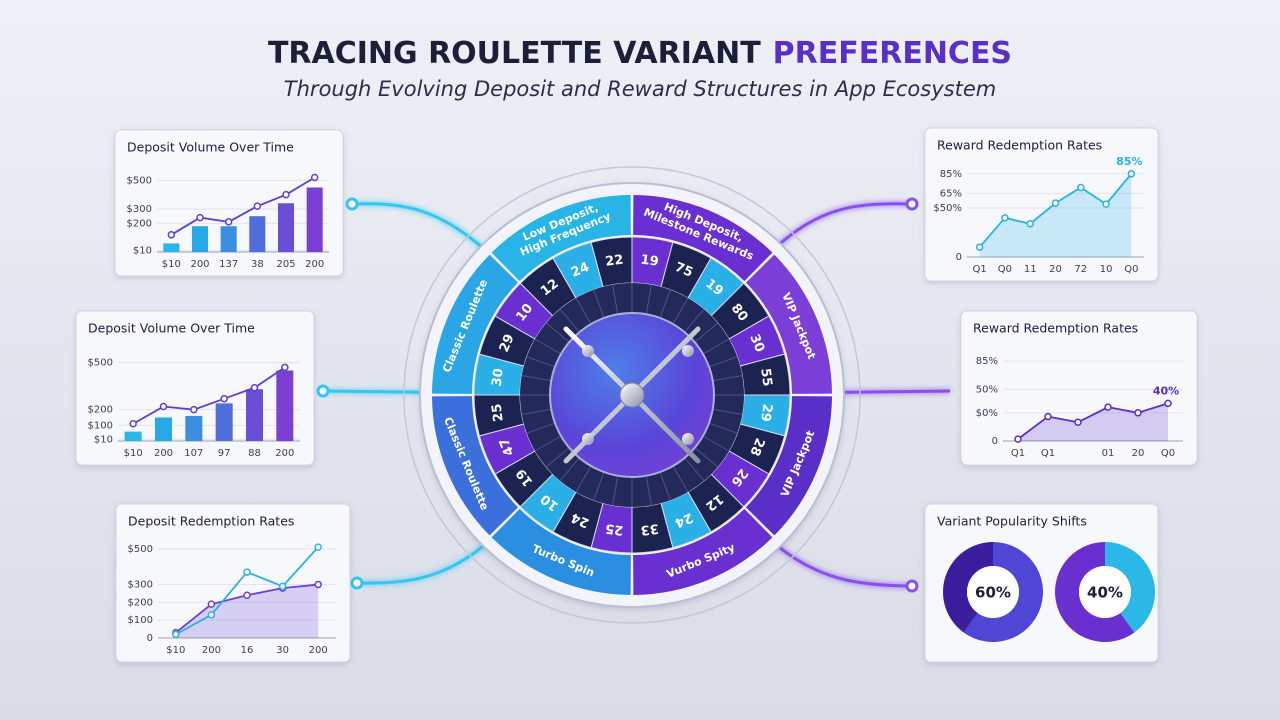  What do you see at coordinates (228, 264) in the screenshot?
I see `x-tick-label: 137` at bounding box center [228, 264].